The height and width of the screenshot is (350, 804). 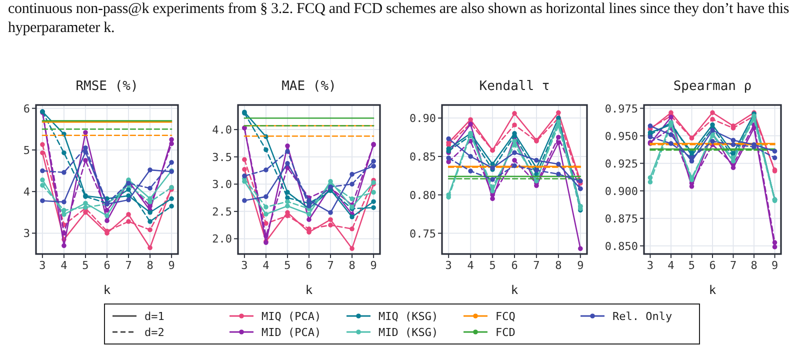 What do you see at coordinates (26, 150) in the screenshot?
I see `y-tick-label: 5` at bounding box center [26, 150].